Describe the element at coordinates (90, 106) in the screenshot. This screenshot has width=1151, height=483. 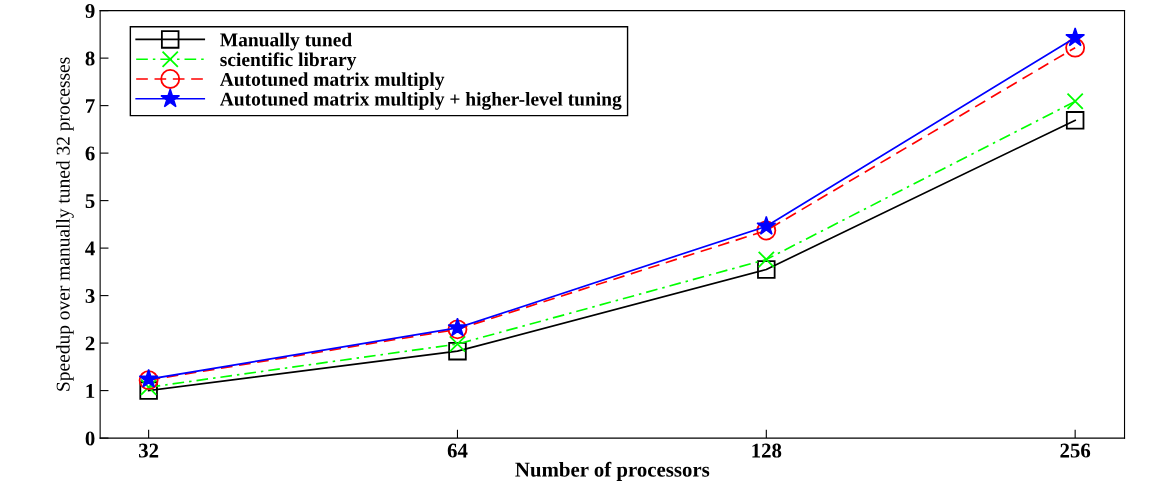
I see `y-tick-label: 7` at that location.